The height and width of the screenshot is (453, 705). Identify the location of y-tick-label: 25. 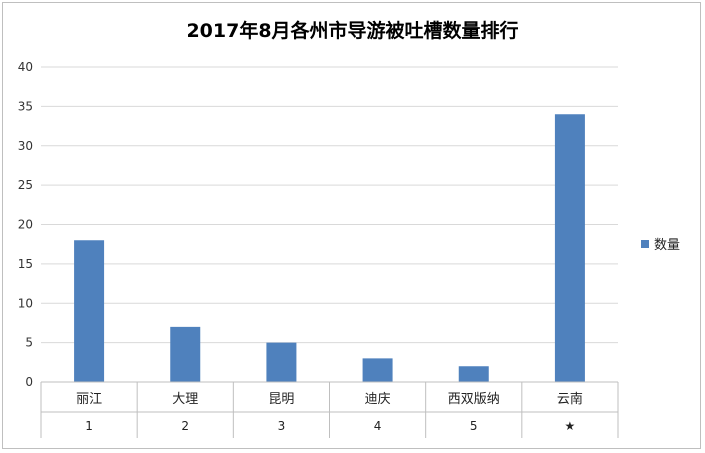
(25, 185).